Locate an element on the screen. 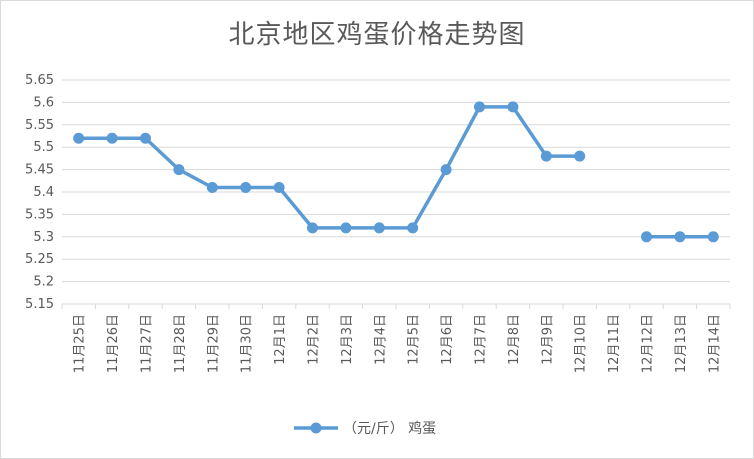  x-tick-label: 12月10日 is located at coordinates (581, 343).